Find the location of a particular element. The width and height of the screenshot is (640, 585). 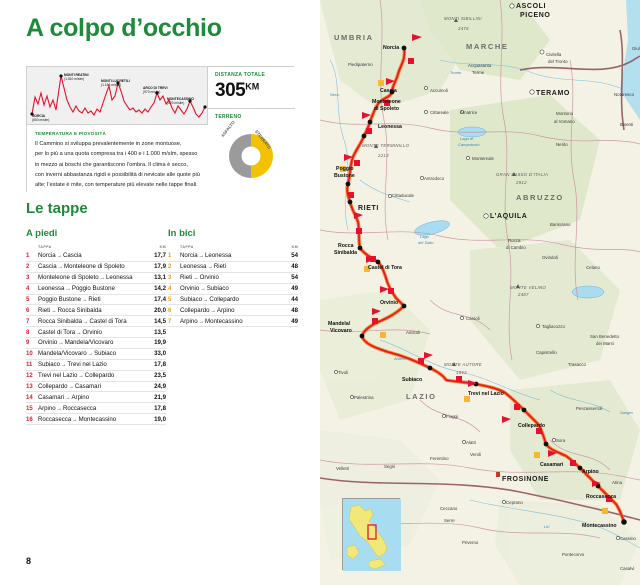

stage-number: 2 is located at coordinates (170, 267).